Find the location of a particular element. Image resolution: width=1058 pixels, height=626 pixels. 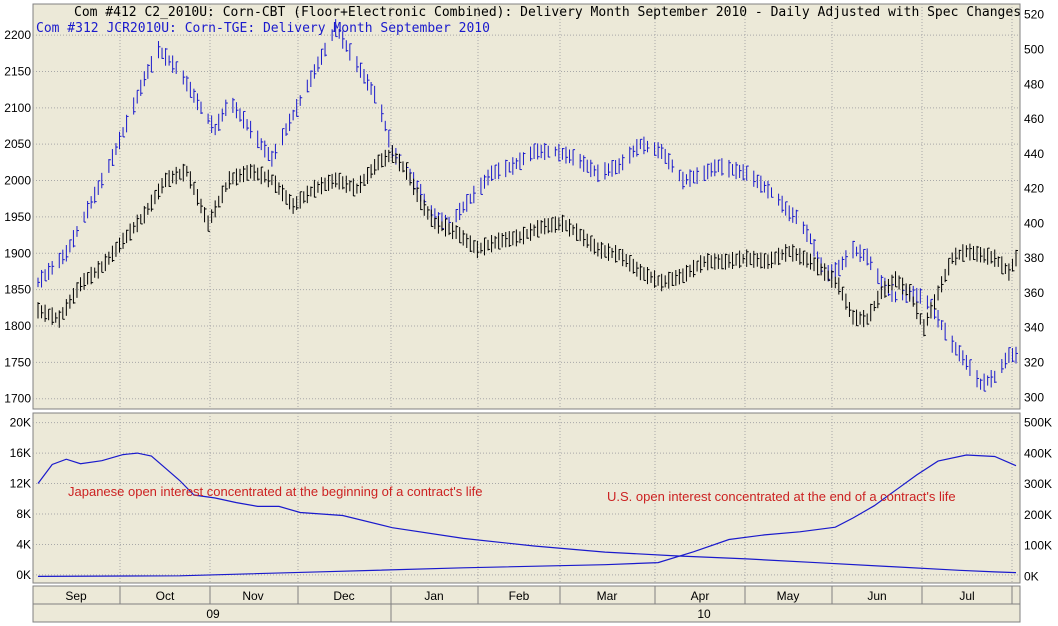

right-axis-tick-label: 480 is located at coordinates (1034, 84).